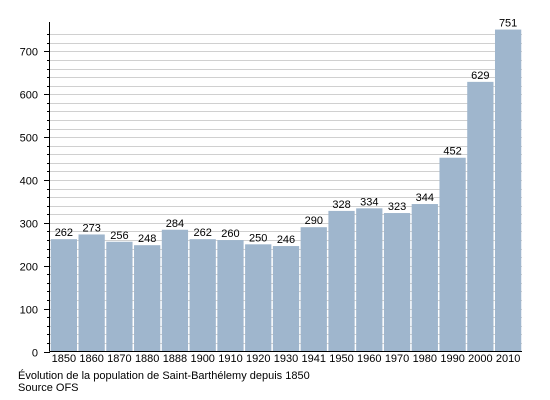  Describe the element at coordinates (369, 280) in the screenshot. I see `bar-1960` at that location.